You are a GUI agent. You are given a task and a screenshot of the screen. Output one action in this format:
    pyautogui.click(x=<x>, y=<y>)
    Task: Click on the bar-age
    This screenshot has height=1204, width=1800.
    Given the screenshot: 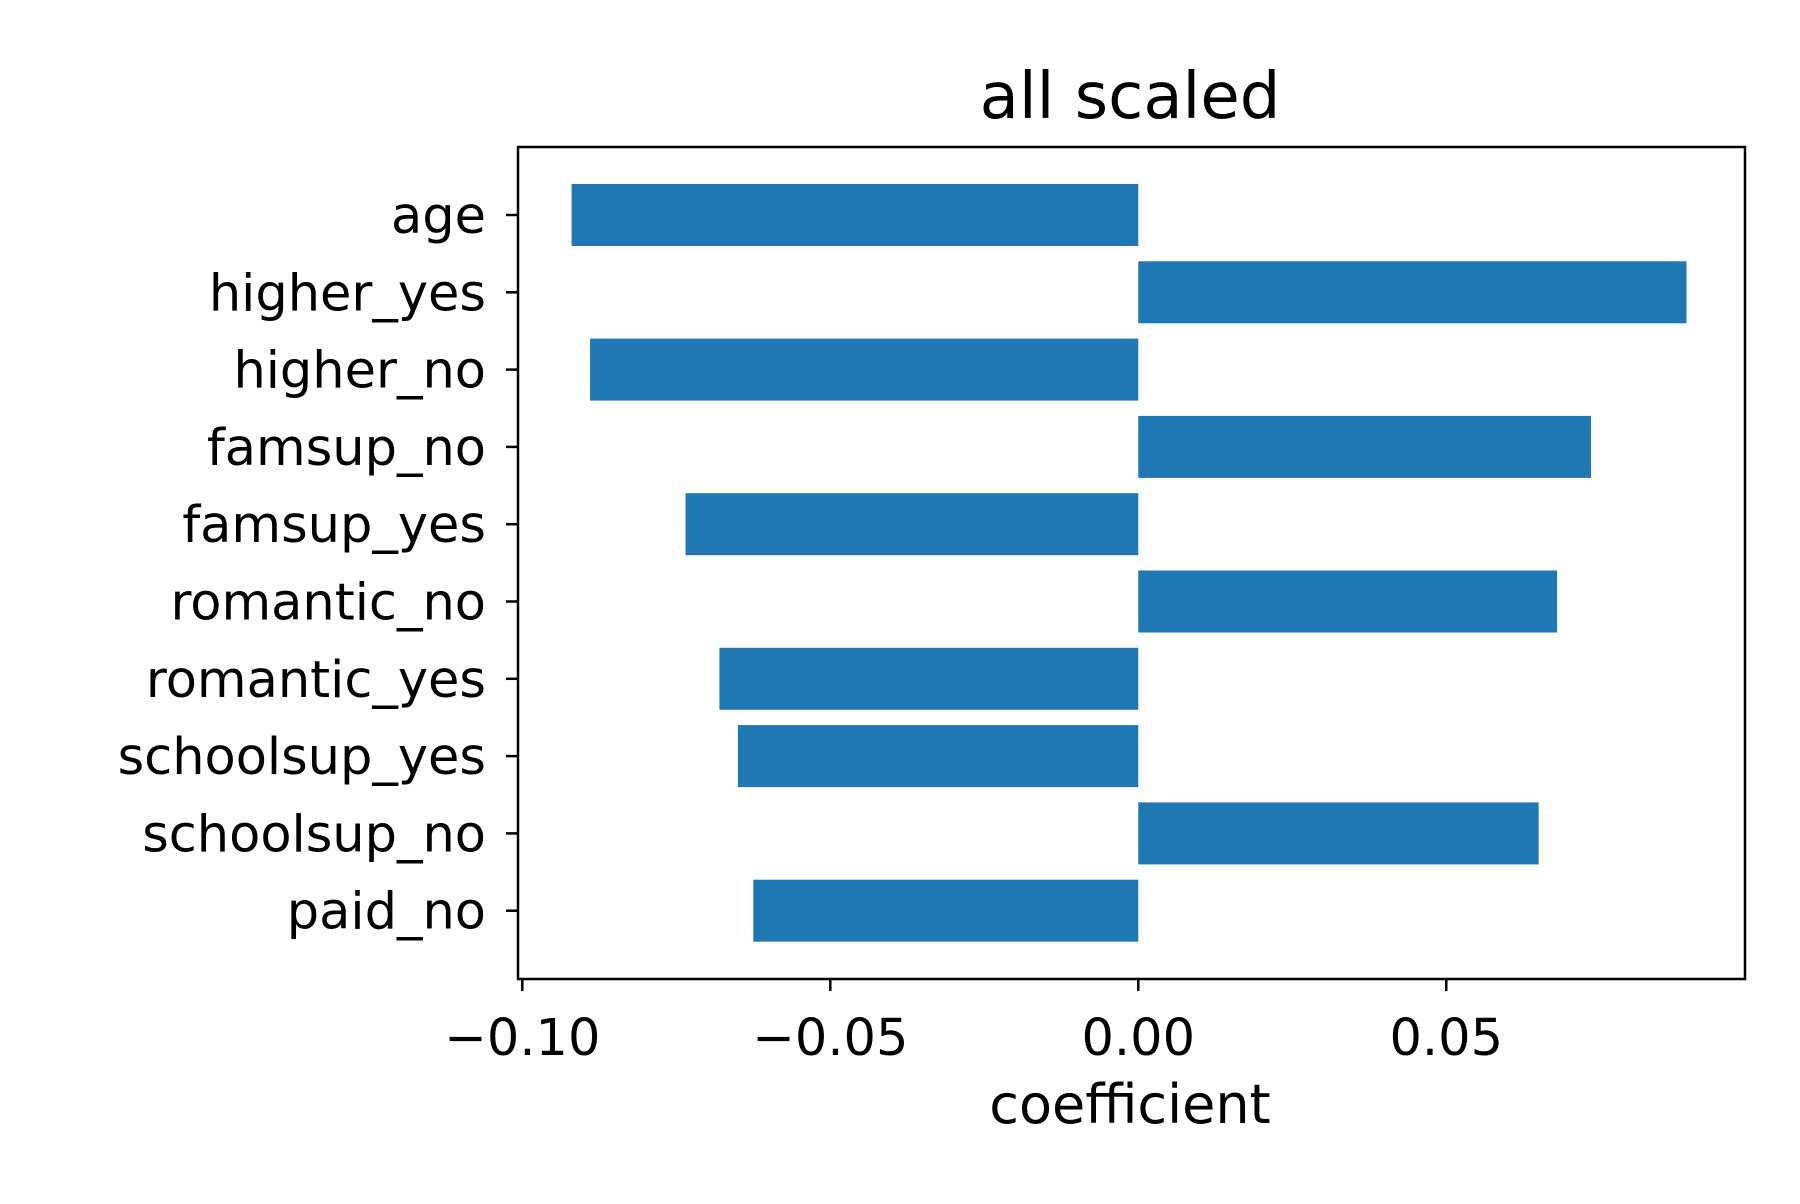 What is the action you would take?
    pyautogui.click(x=855, y=215)
    